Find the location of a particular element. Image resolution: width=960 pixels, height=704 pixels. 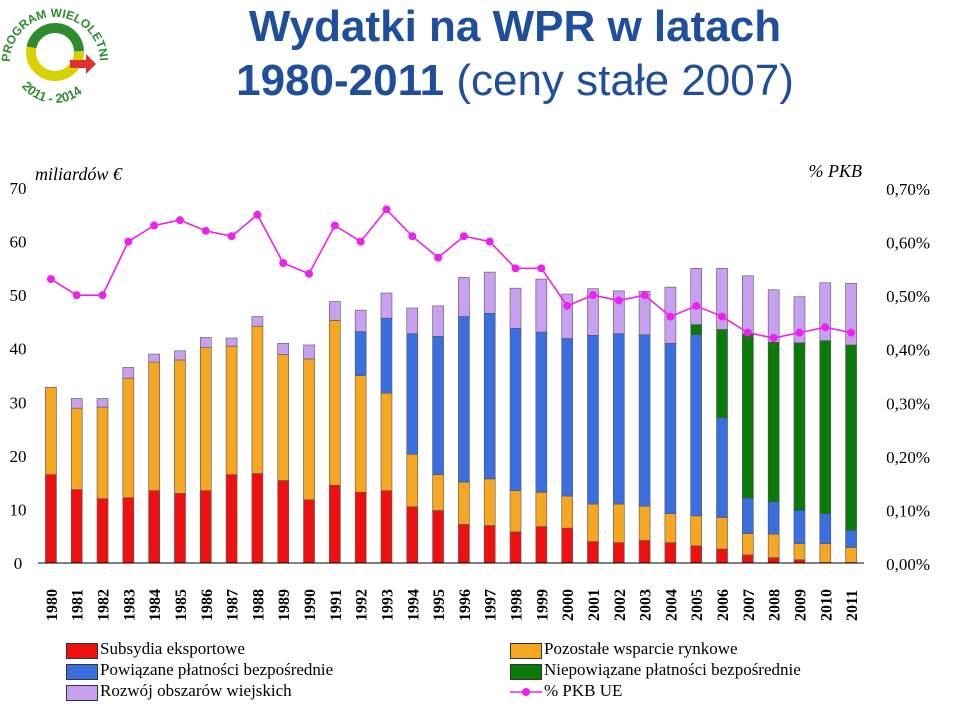

x-tick-label: 1997 is located at coordinates (491, 605).